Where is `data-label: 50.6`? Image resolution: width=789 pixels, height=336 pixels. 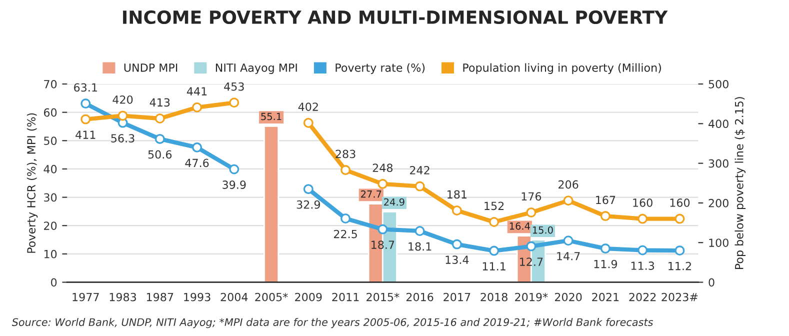 data-label: 50.6 is located at coordinates (160, 154).